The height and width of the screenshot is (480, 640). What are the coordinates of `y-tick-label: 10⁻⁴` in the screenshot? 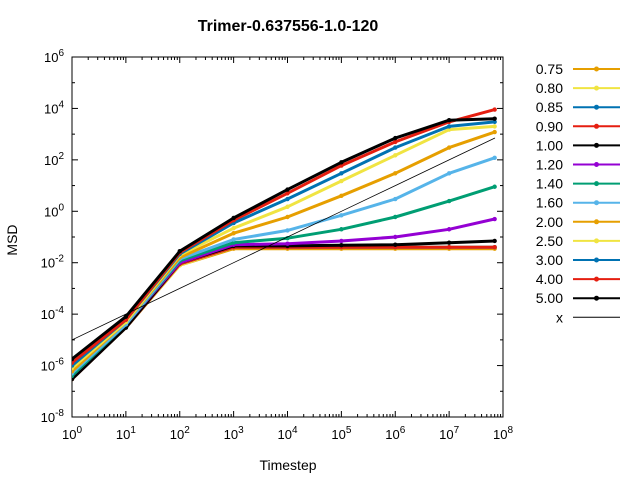 It's located at (53, 313).